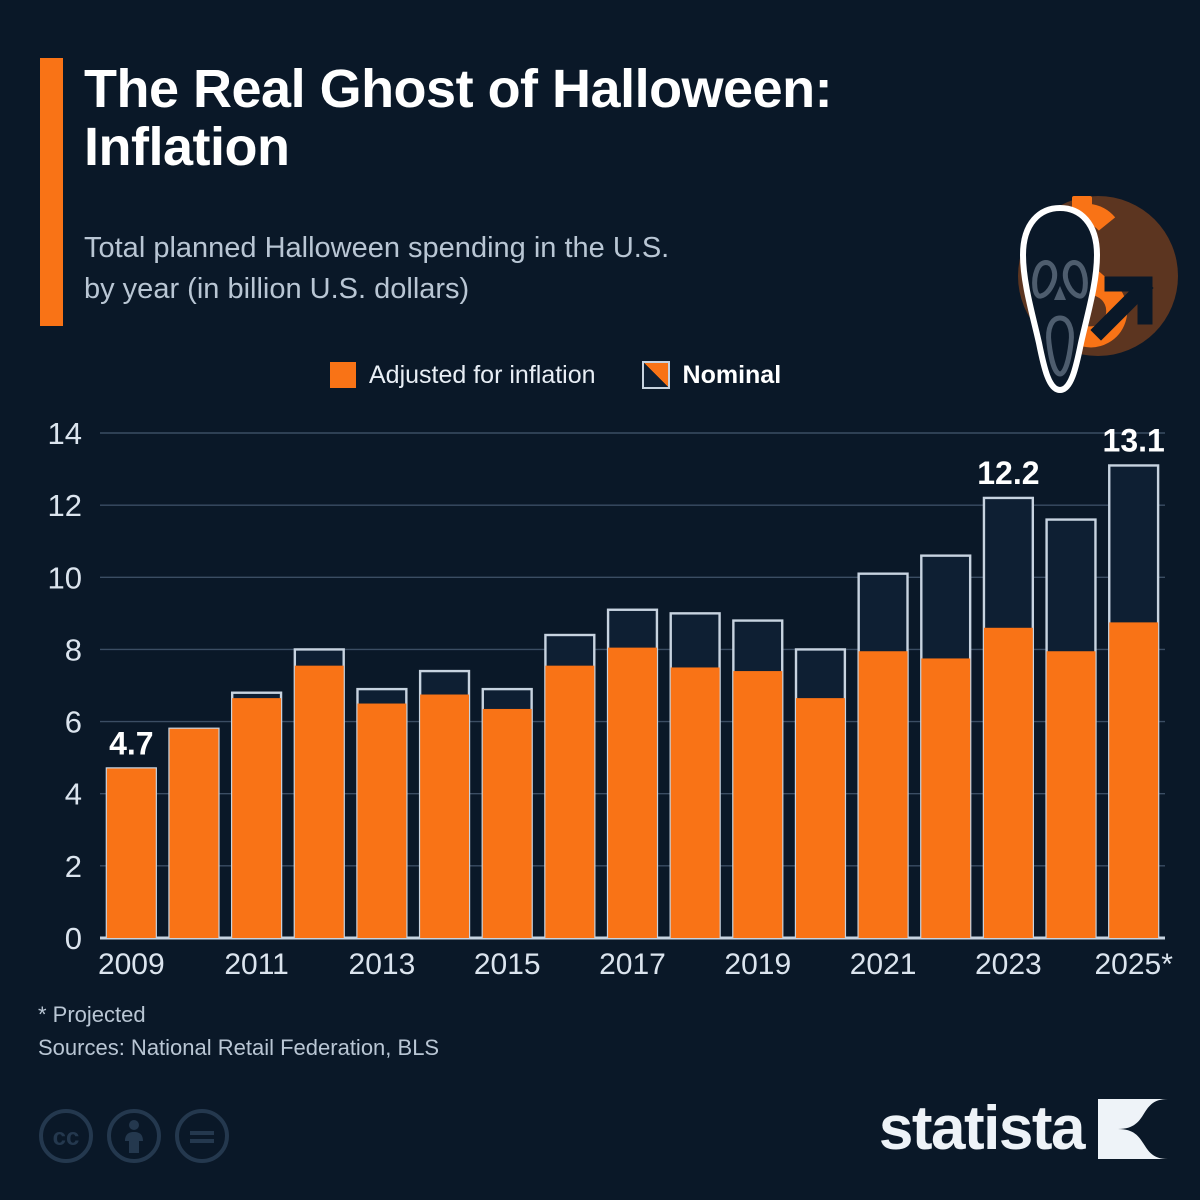  I want to click on svg-text: cc, so click(66, 1137).